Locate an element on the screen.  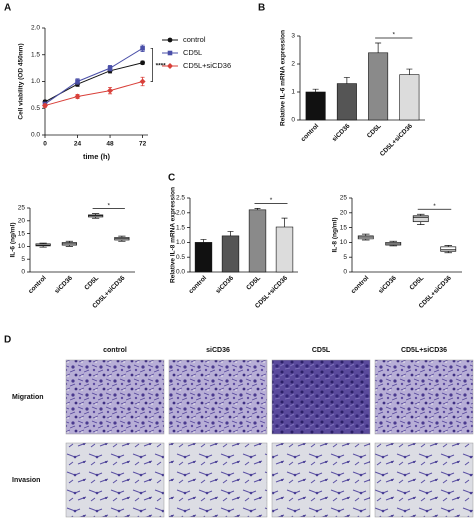
whisker is located at coordinates (420, 223).